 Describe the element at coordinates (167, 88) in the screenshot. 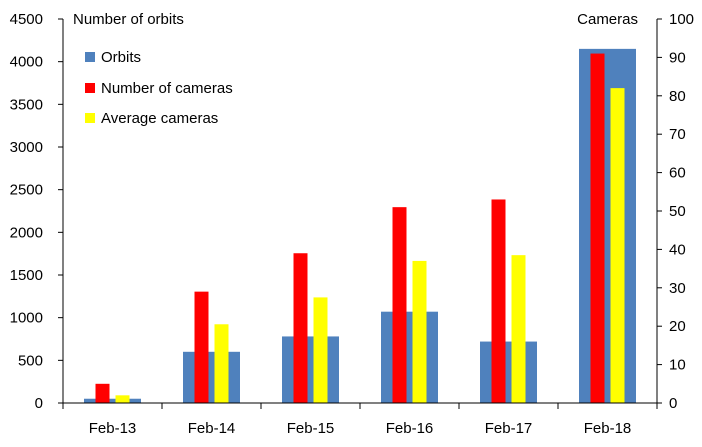

I see `legend-label-number-of-cameras: Number of cameras` at that location.